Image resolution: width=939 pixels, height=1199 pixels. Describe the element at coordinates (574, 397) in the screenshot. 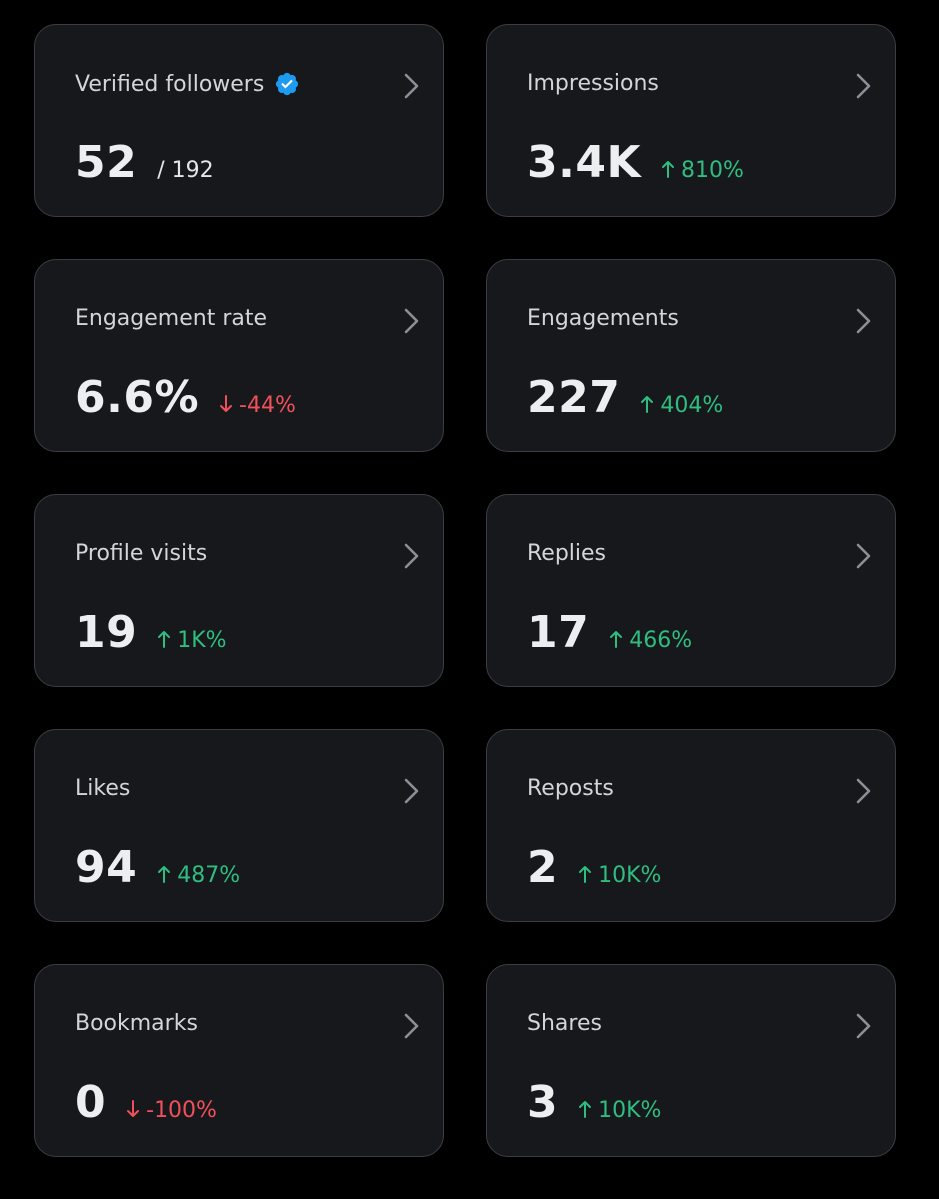

I see `metric-value: 227` at that location.